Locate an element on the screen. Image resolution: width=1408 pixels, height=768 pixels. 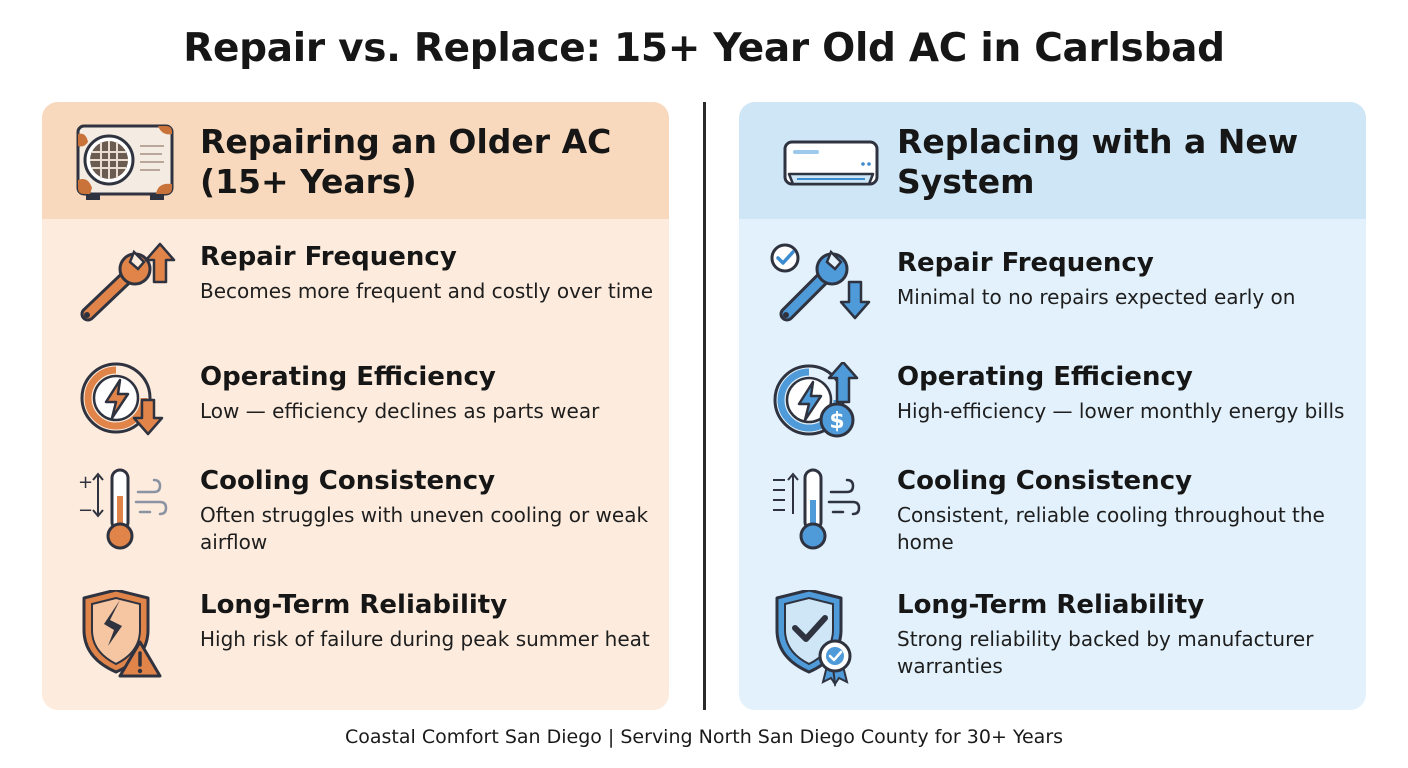
thermometer-warm-icon: + − is located at coordinates (123, 509).